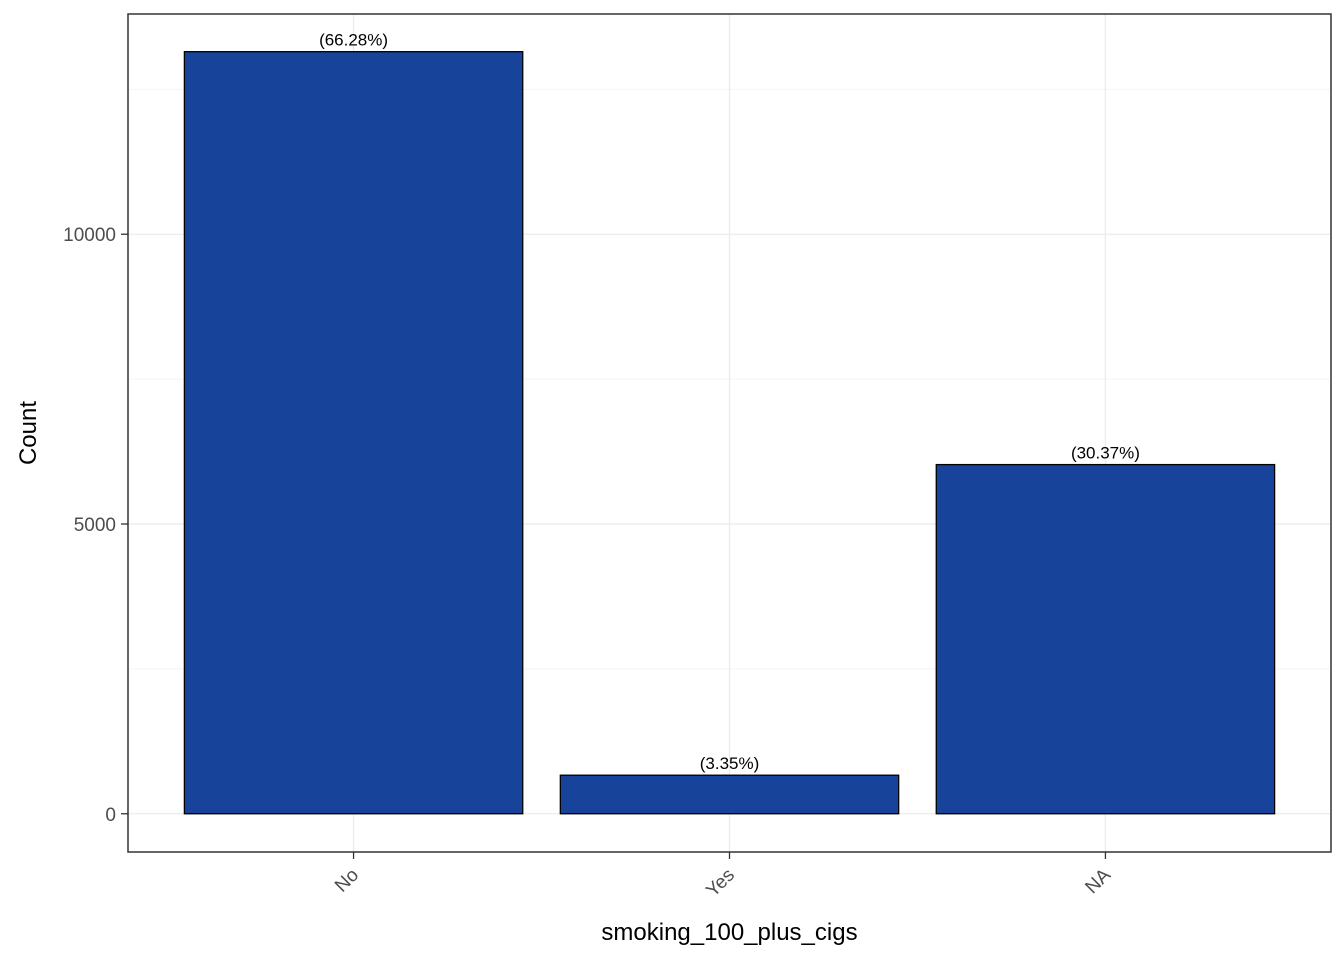 This screenshot has height=960, width=1344. I want to click on bar-na, so click(1105, 639).